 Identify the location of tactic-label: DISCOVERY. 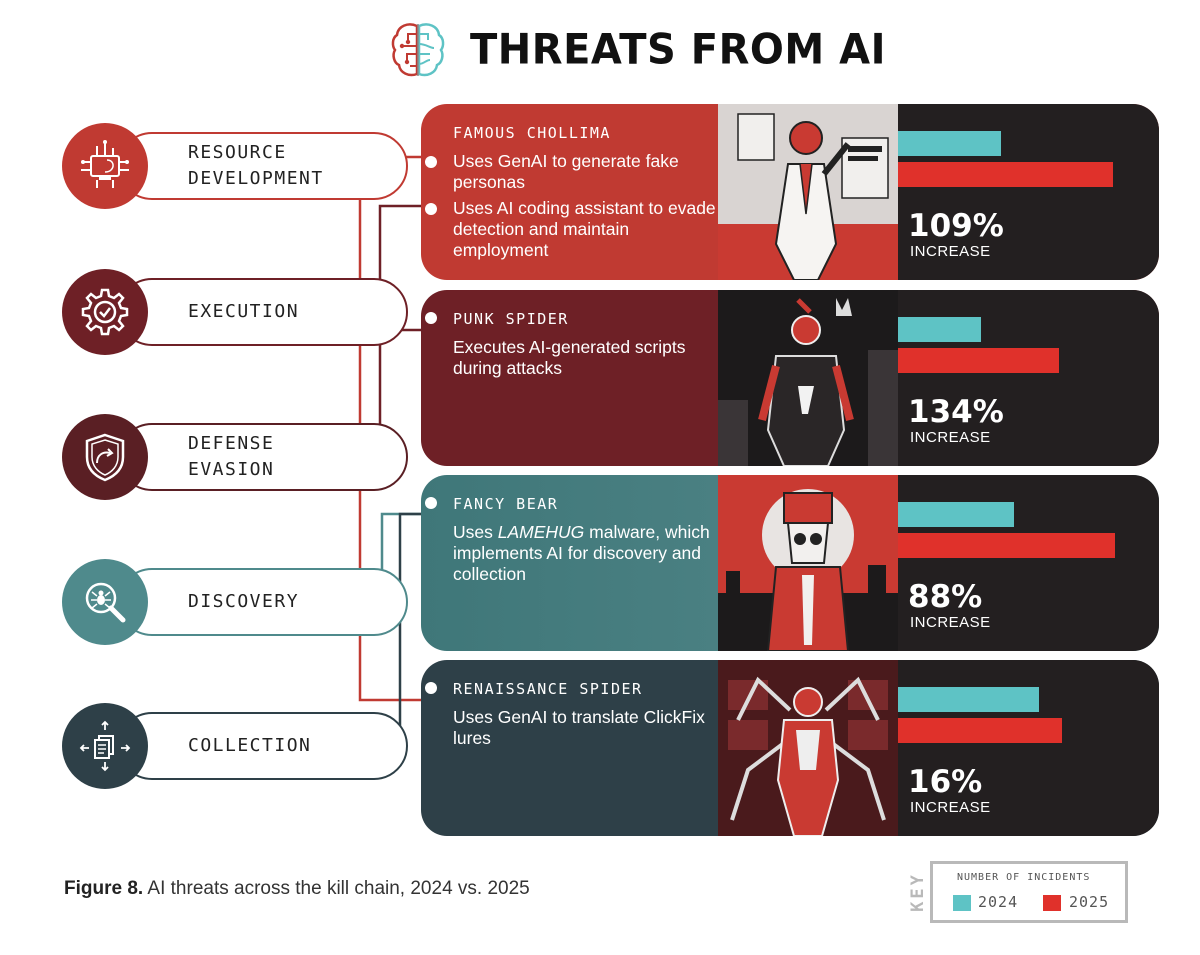
(263, 602).